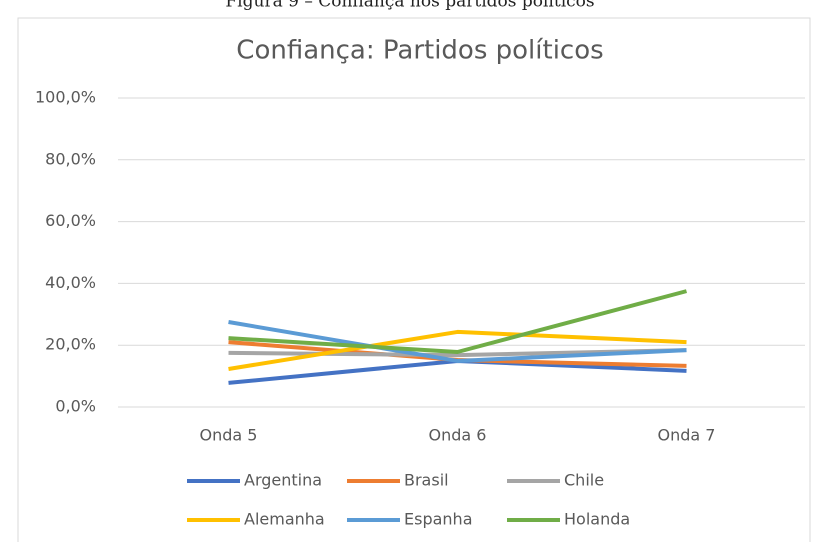  I want to click on y-tick-label: 20,0%, so click(70, 344).